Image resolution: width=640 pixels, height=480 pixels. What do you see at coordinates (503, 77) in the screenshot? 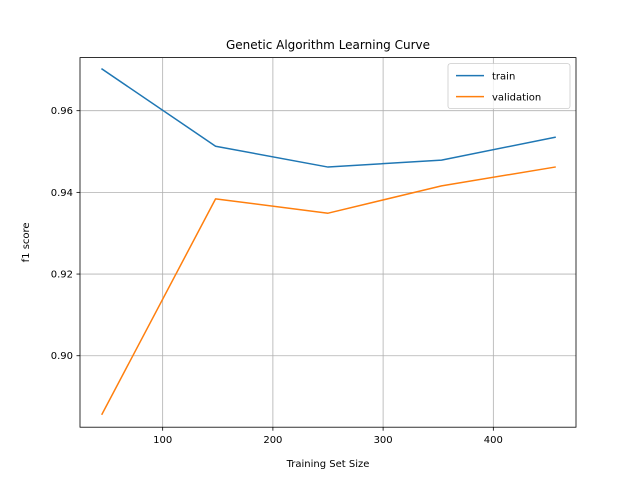
I see `legend-label-train: train` at bounding box center [503, 77].